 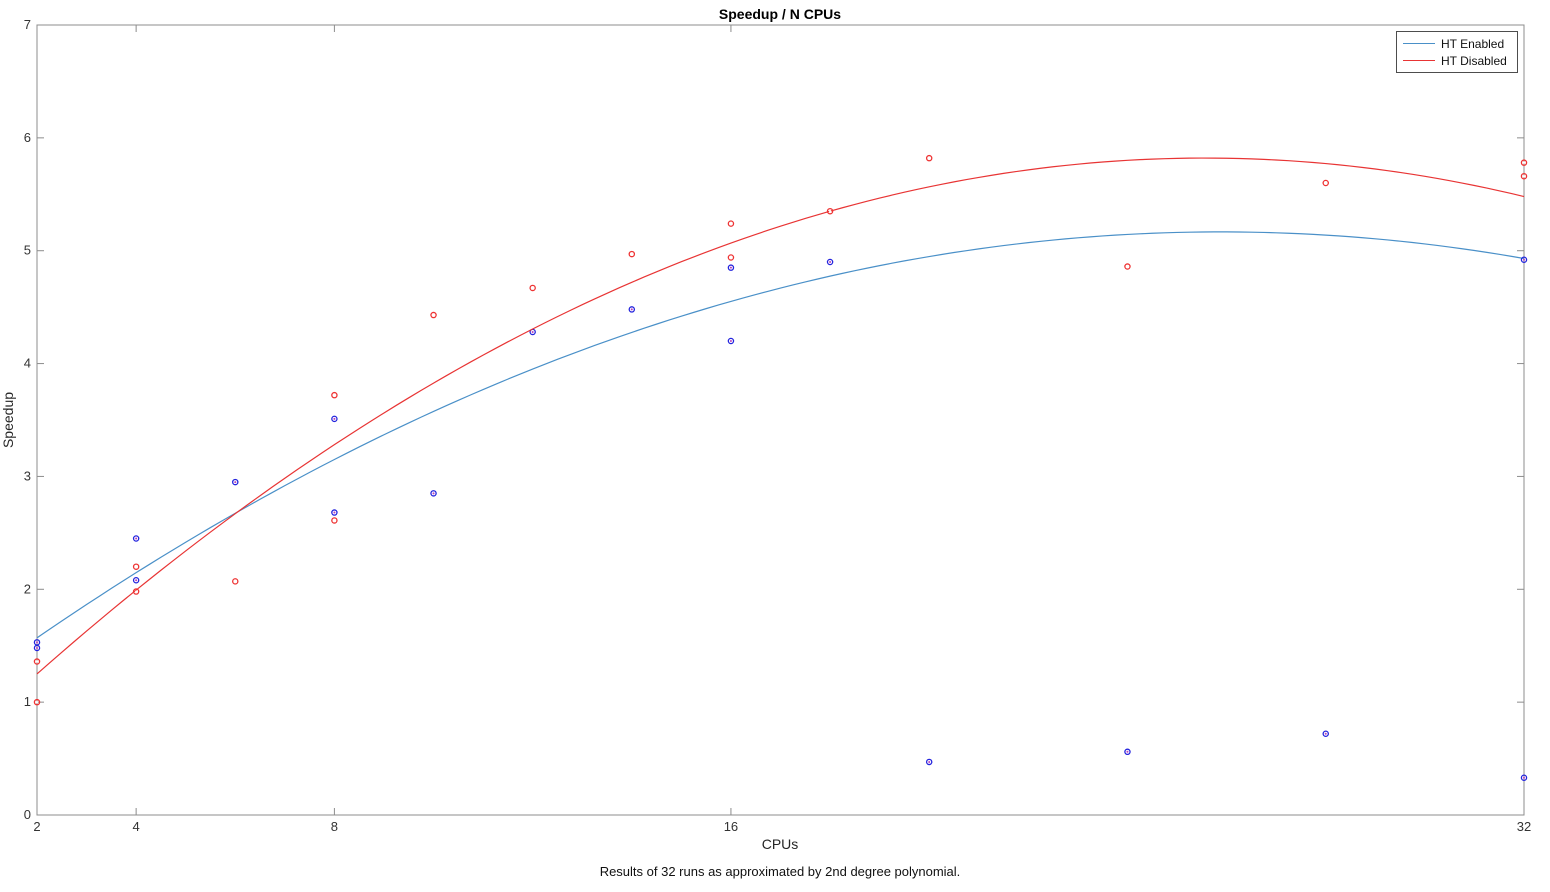 I want to click on x-tick-label: 8, so click(x=334, y=826).